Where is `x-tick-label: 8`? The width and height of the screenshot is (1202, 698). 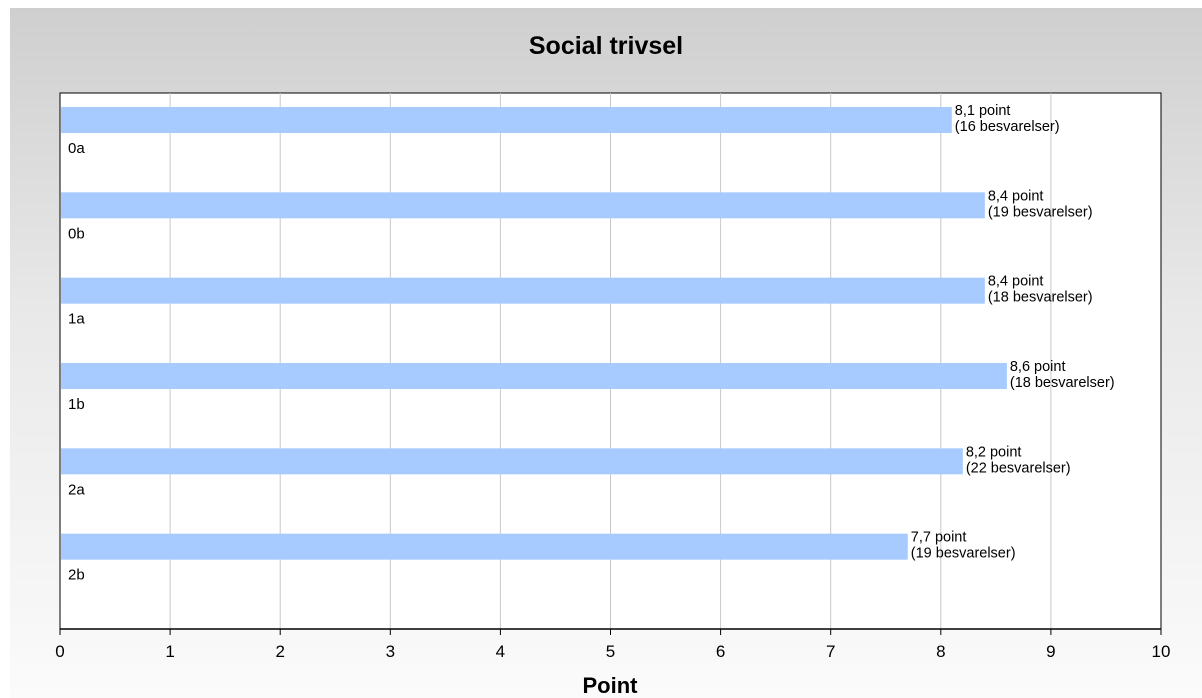
x-tick-label: 8 is located at coordinates (940, 651).